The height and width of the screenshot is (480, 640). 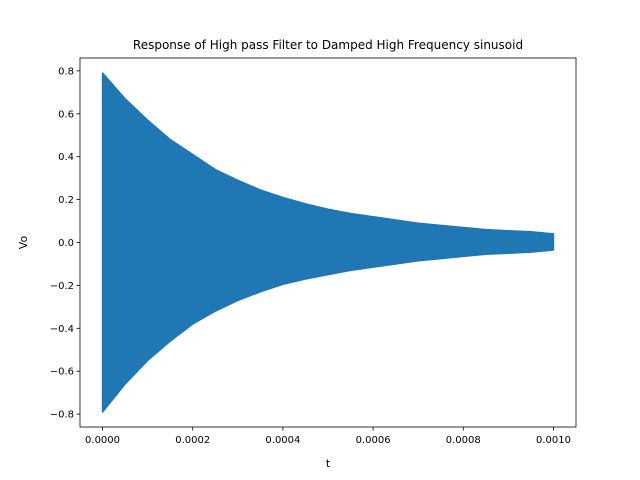 I want to click on y-tick-label: −0.6, so click(x=62, y=372).